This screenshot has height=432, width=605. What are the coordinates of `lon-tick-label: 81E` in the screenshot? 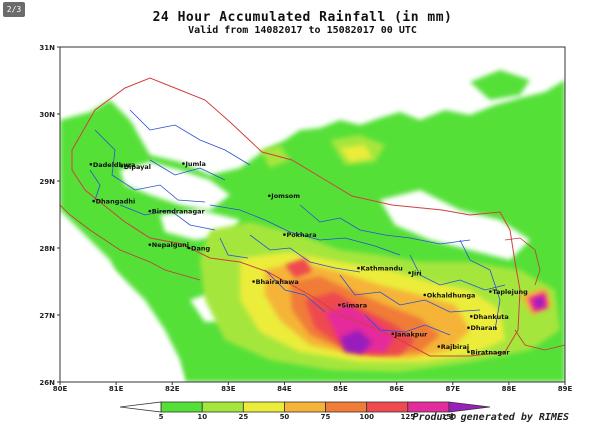 It's located at (116, 389).